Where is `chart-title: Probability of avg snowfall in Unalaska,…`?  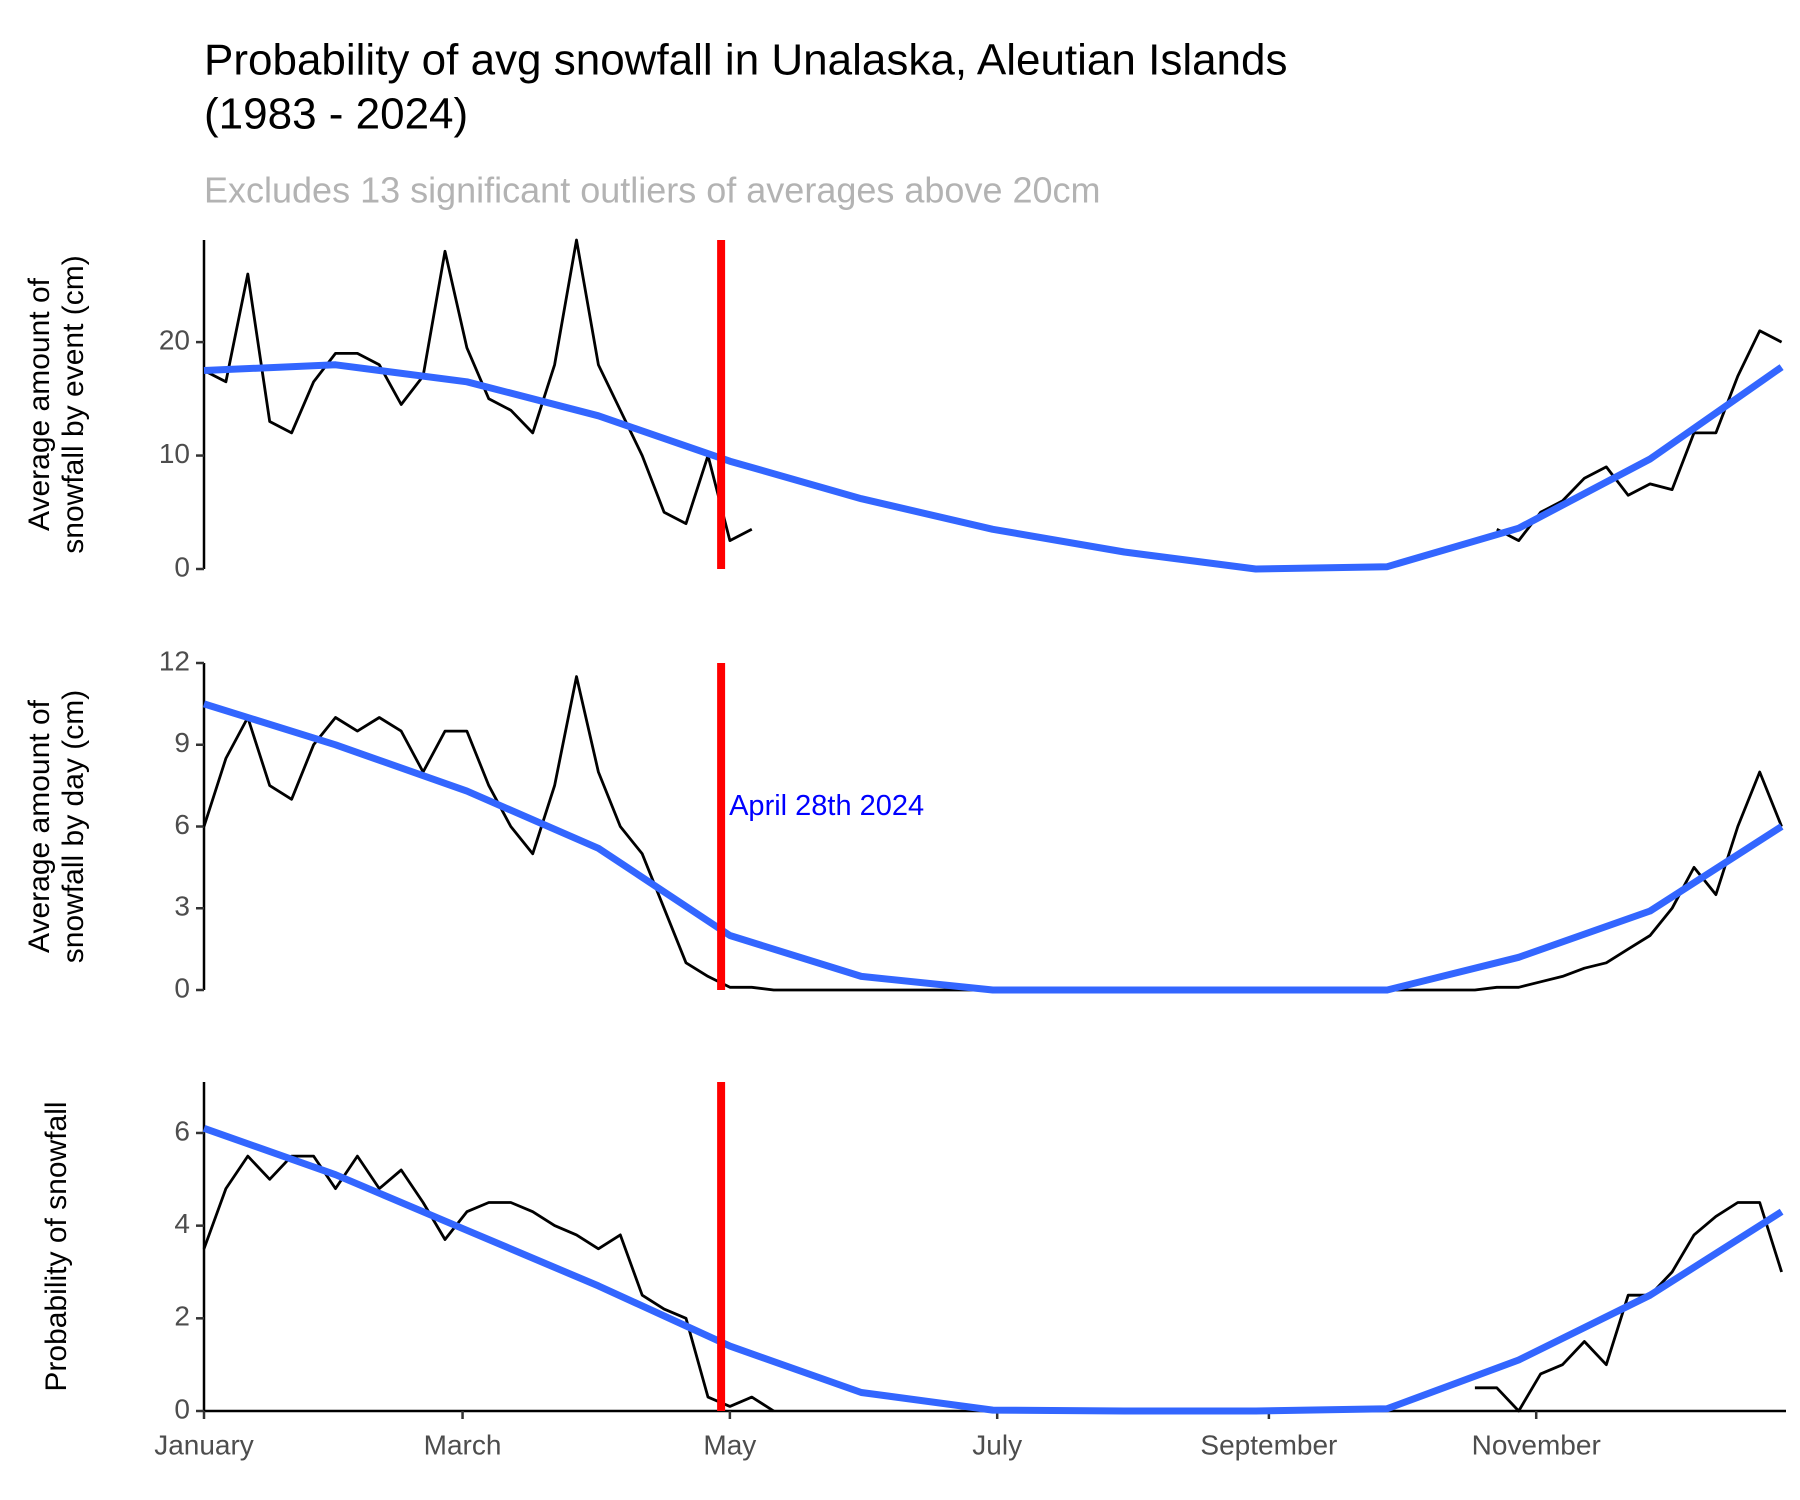
chart-title: Probability of avg snowfall in Unalaska,… is located at coordinates (746, 60).